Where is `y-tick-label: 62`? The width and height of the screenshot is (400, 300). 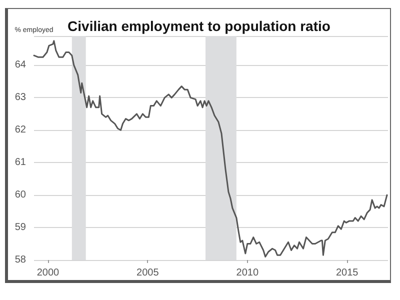
y-tick-label: 62 is located at coordinates (20, 130).